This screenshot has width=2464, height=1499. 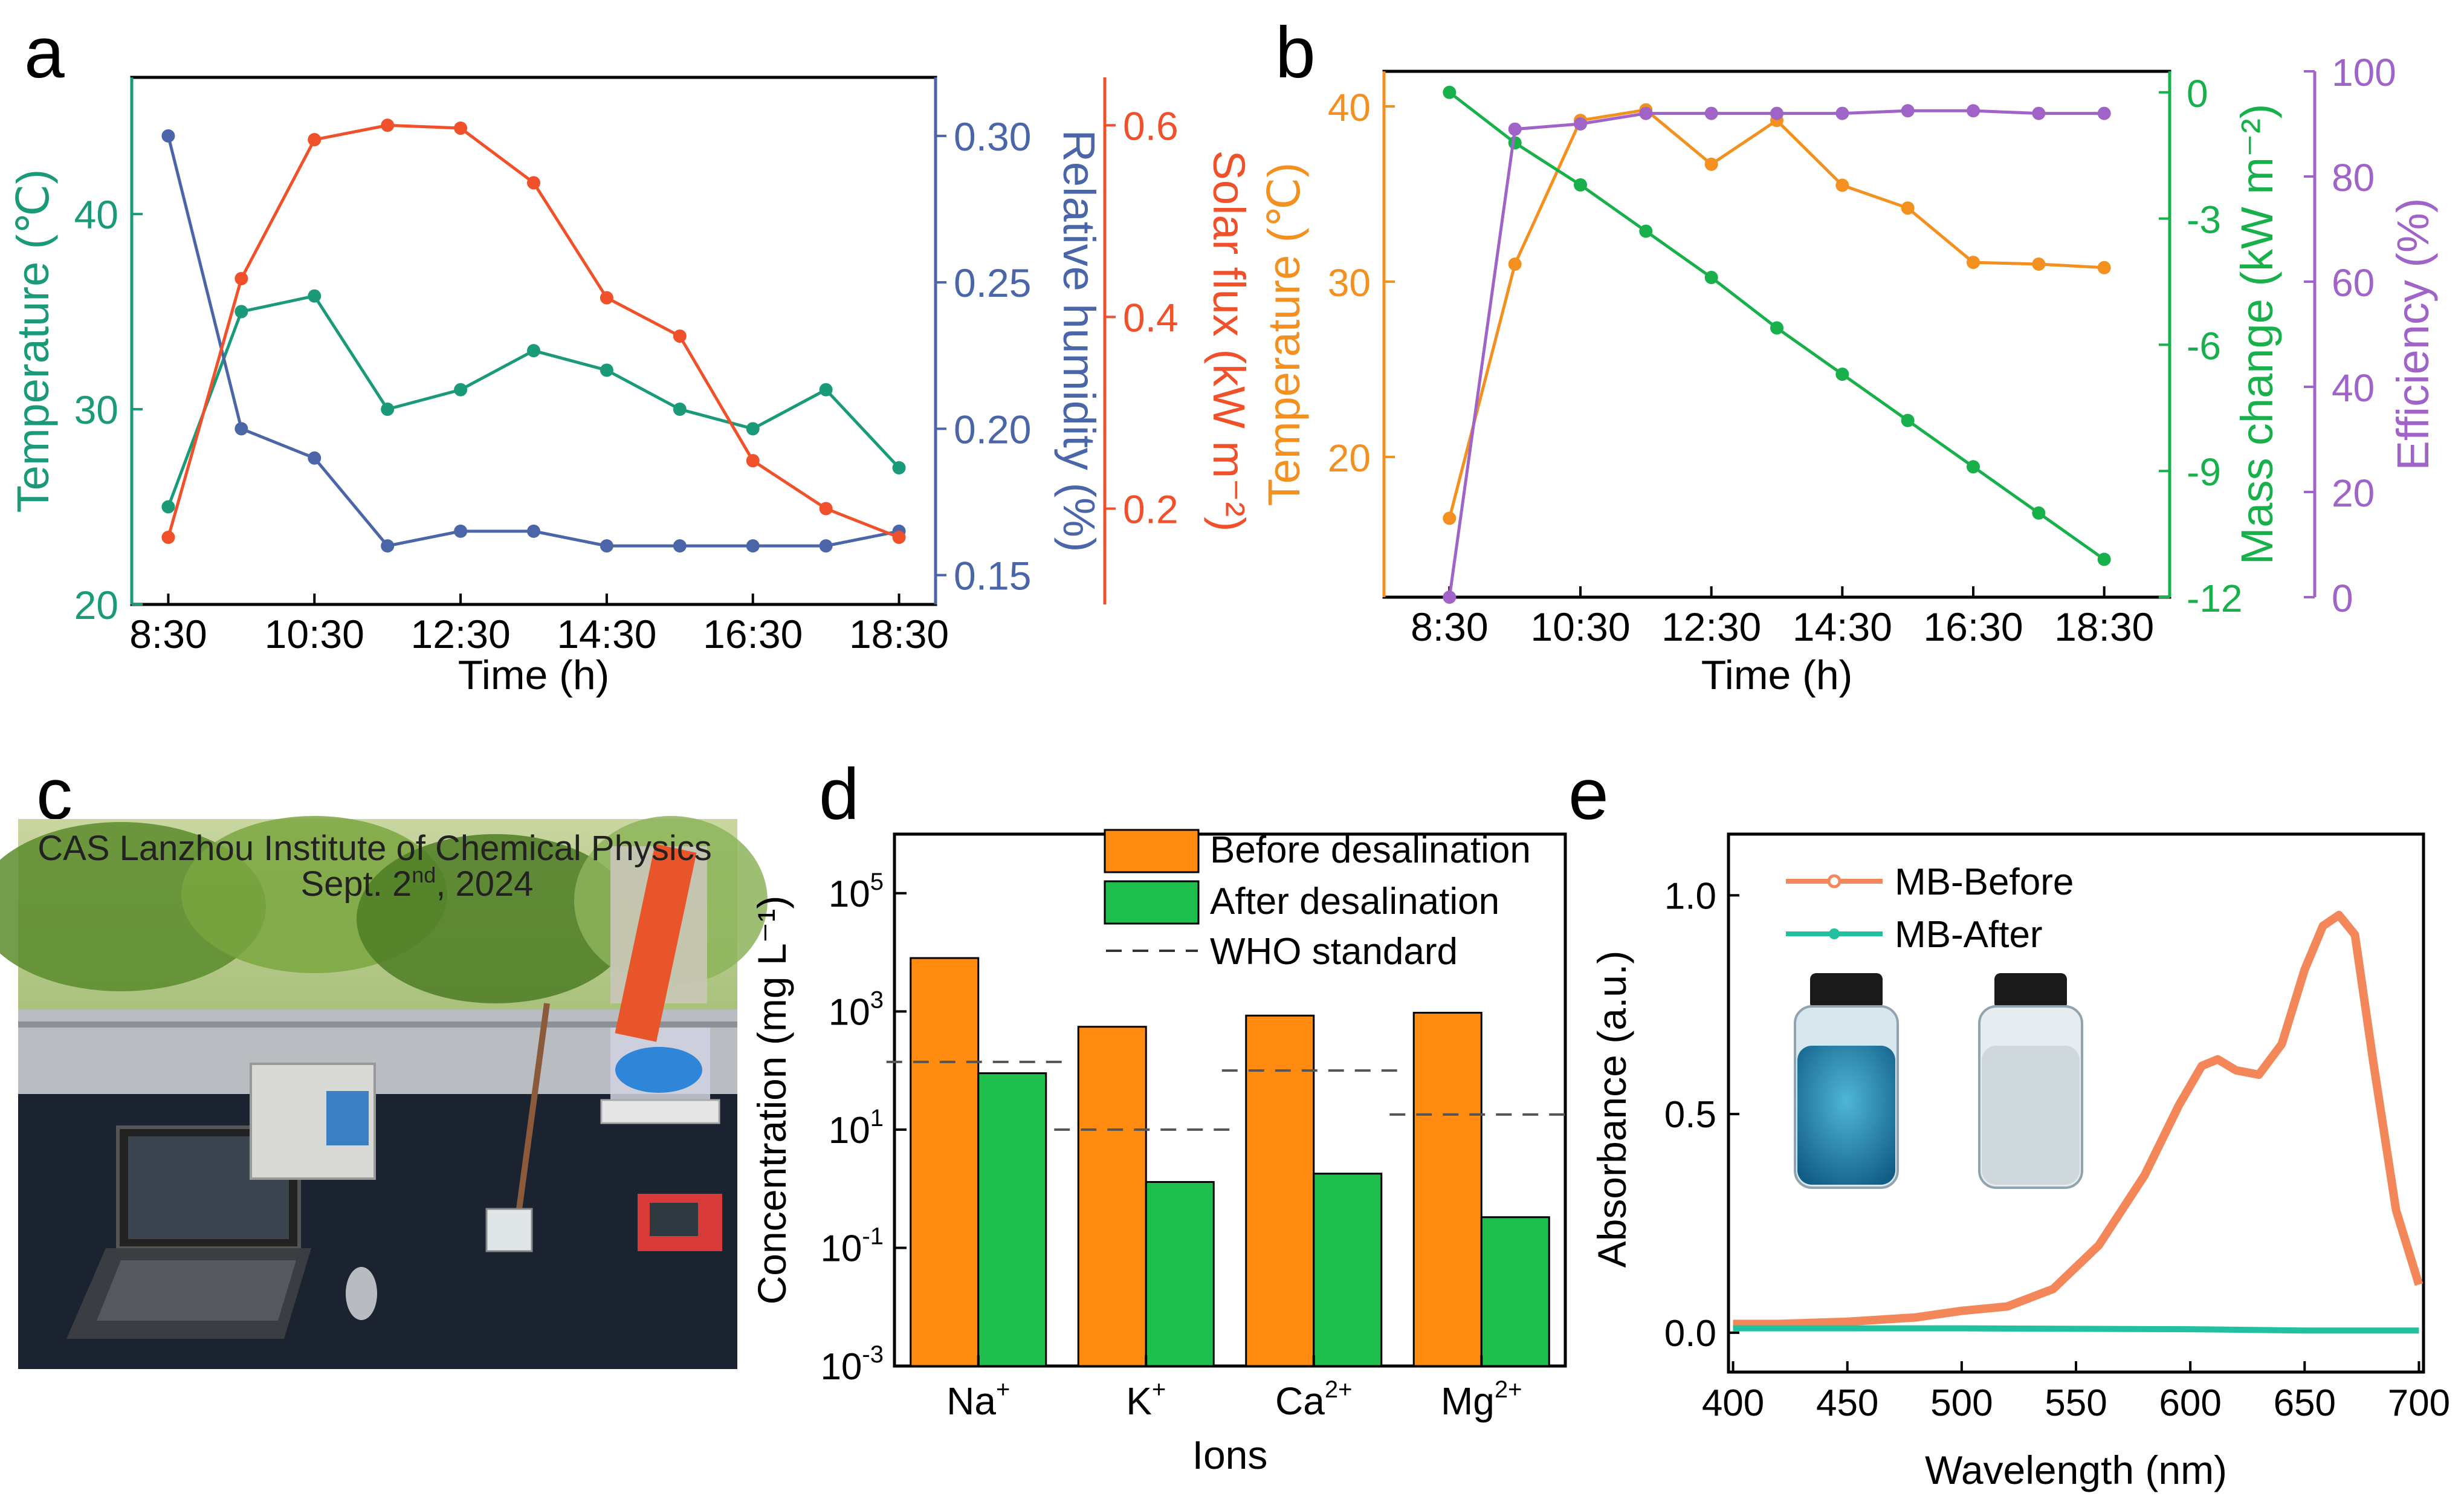 What do you see at coordinates (1969, 935) in the screenshot?
I see `legend-label-mb-after: MB-After` at bounding box center [1969, 935].